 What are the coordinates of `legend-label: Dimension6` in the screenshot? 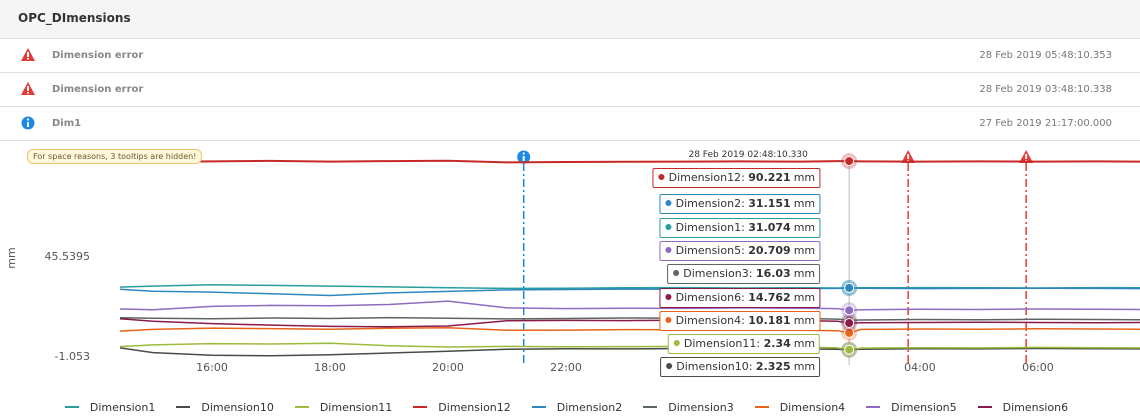 It's located at (1035, 407).